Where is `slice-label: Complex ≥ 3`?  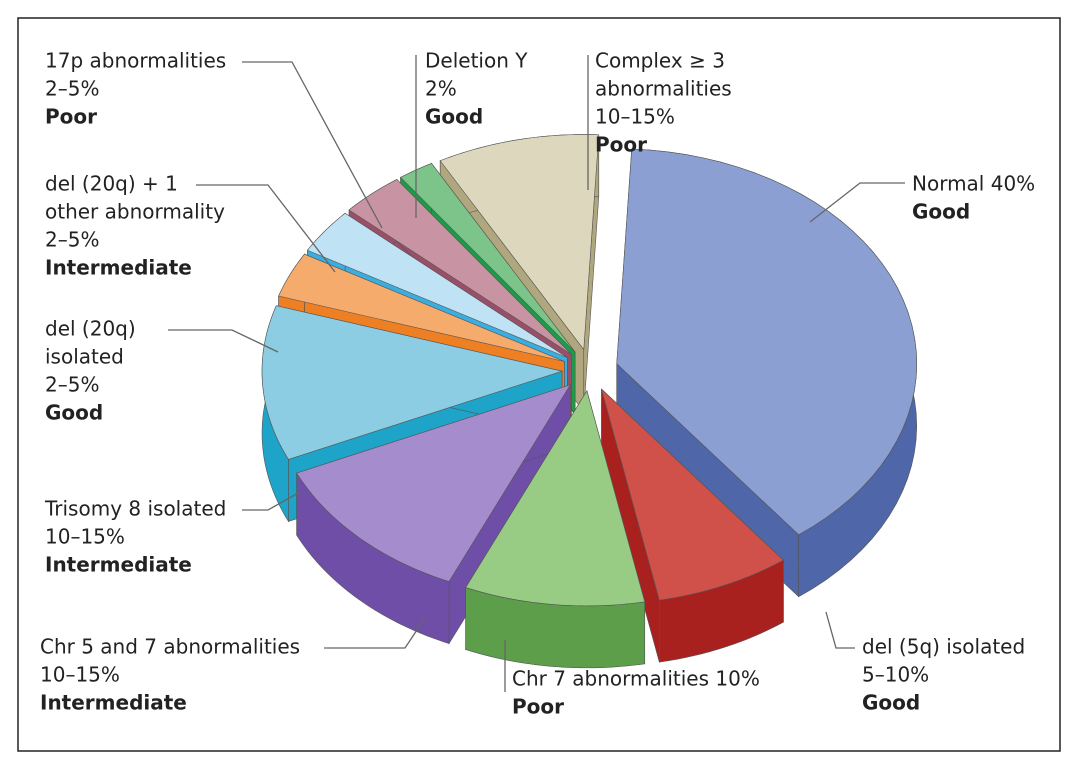 slice-label: Complex ≥ 3 is located at coordinates (660, 61).